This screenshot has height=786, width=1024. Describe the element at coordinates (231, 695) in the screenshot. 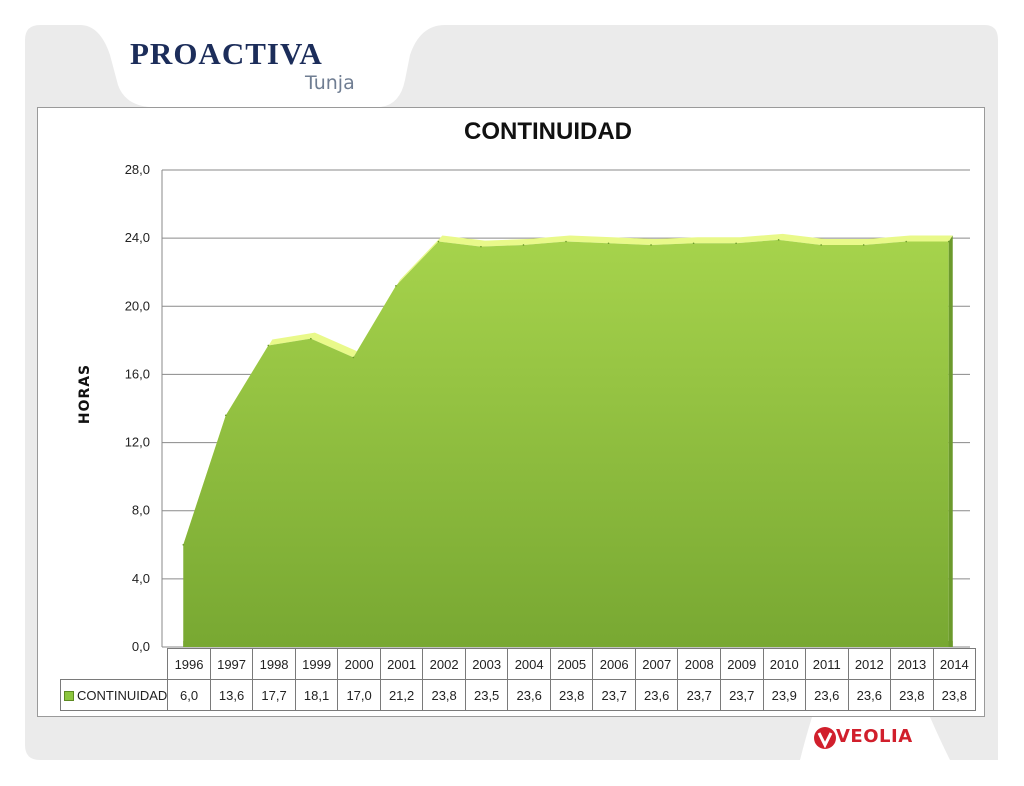

I see `data-label: 13,6` at that location.